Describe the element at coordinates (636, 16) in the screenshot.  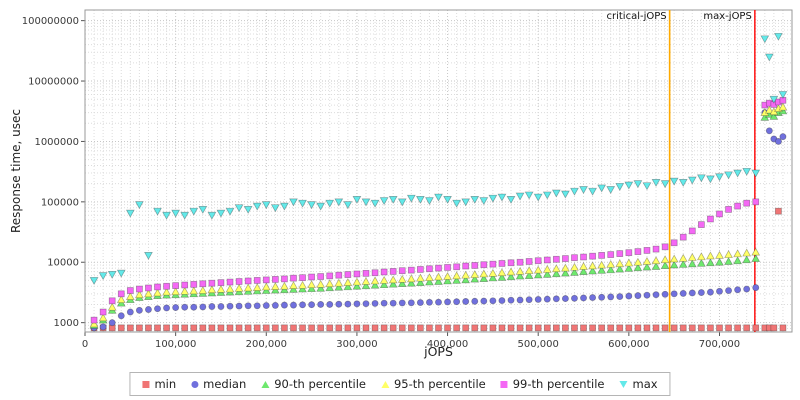
I see `critical-jOPS-label: critical-jOPS` at that location.